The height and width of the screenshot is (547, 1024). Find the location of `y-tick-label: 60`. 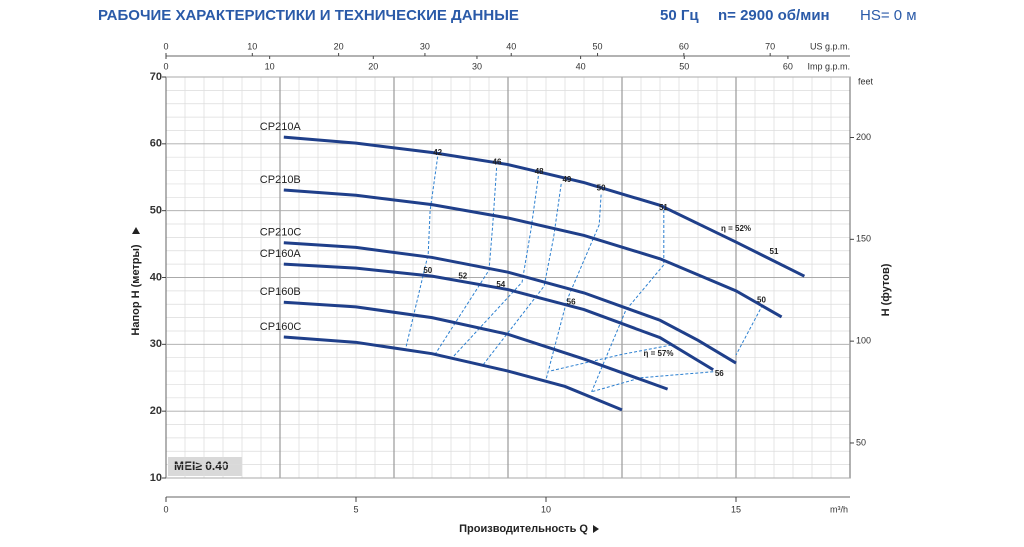

y-tick-label: 60 is located at coordinates (156, 144).